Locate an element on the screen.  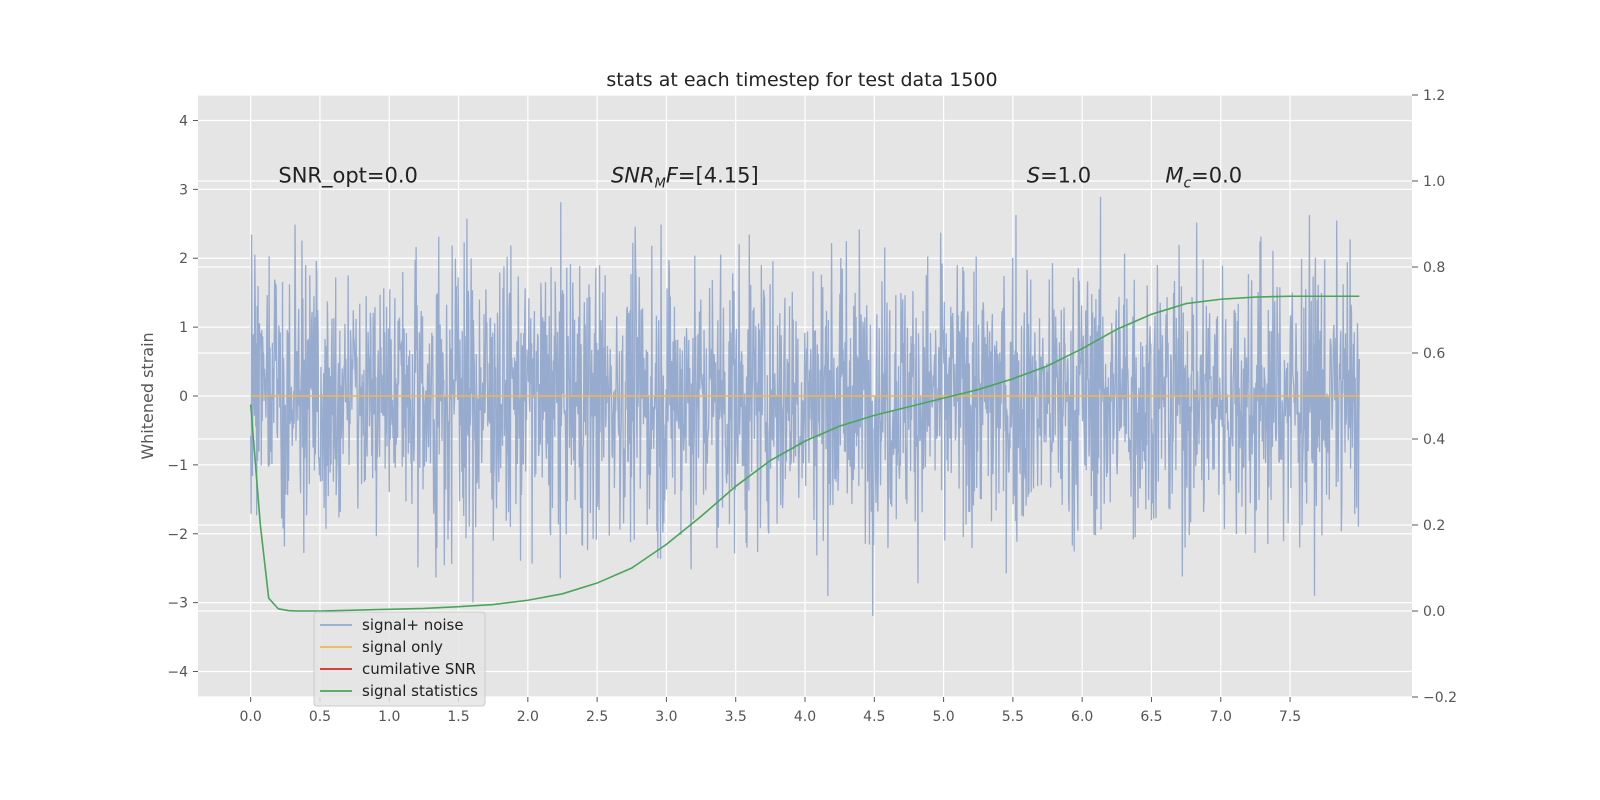
legend-label: signal+ noise is located at coordinates (413, 625).